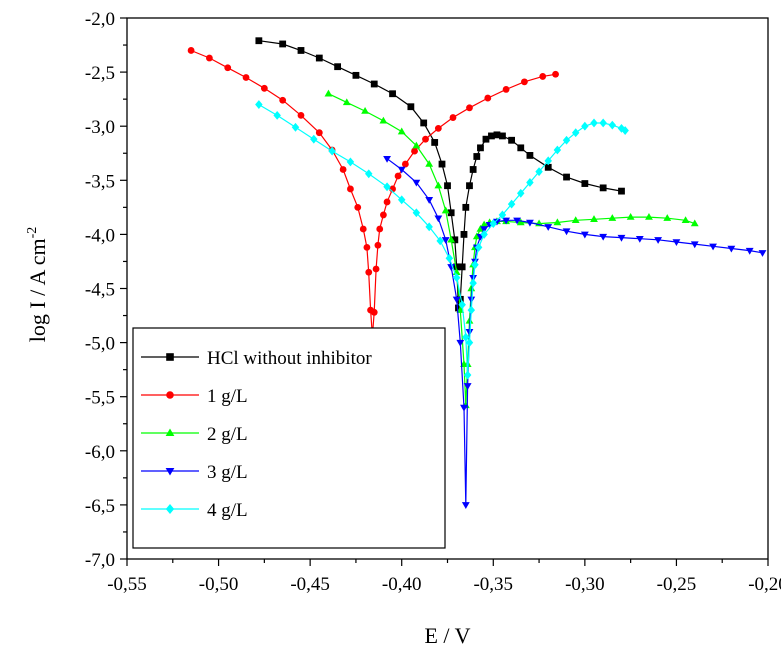 This screenshot has height=648, width=781. I want to click on y-tick-label: -2,0, so click(100, 19).